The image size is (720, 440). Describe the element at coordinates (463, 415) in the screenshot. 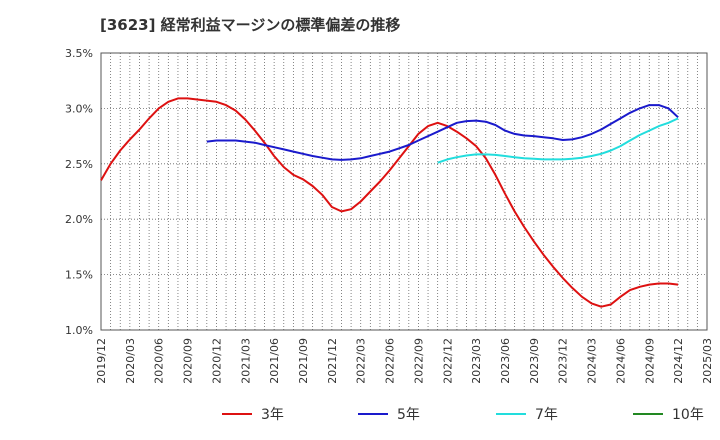

I see `legend: 3年 5年 7年 10年` at that location.